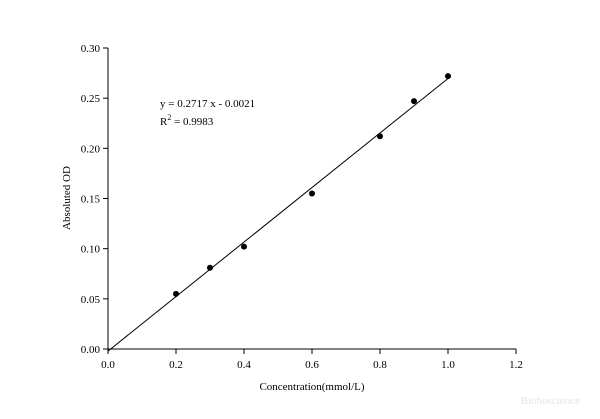 The height and width of the screenshot is (419, 600). What do you see at coordinates (244, 365) in the screenshot?
I see `x-tick-label: 0.4` at bounding box center [244, 365].